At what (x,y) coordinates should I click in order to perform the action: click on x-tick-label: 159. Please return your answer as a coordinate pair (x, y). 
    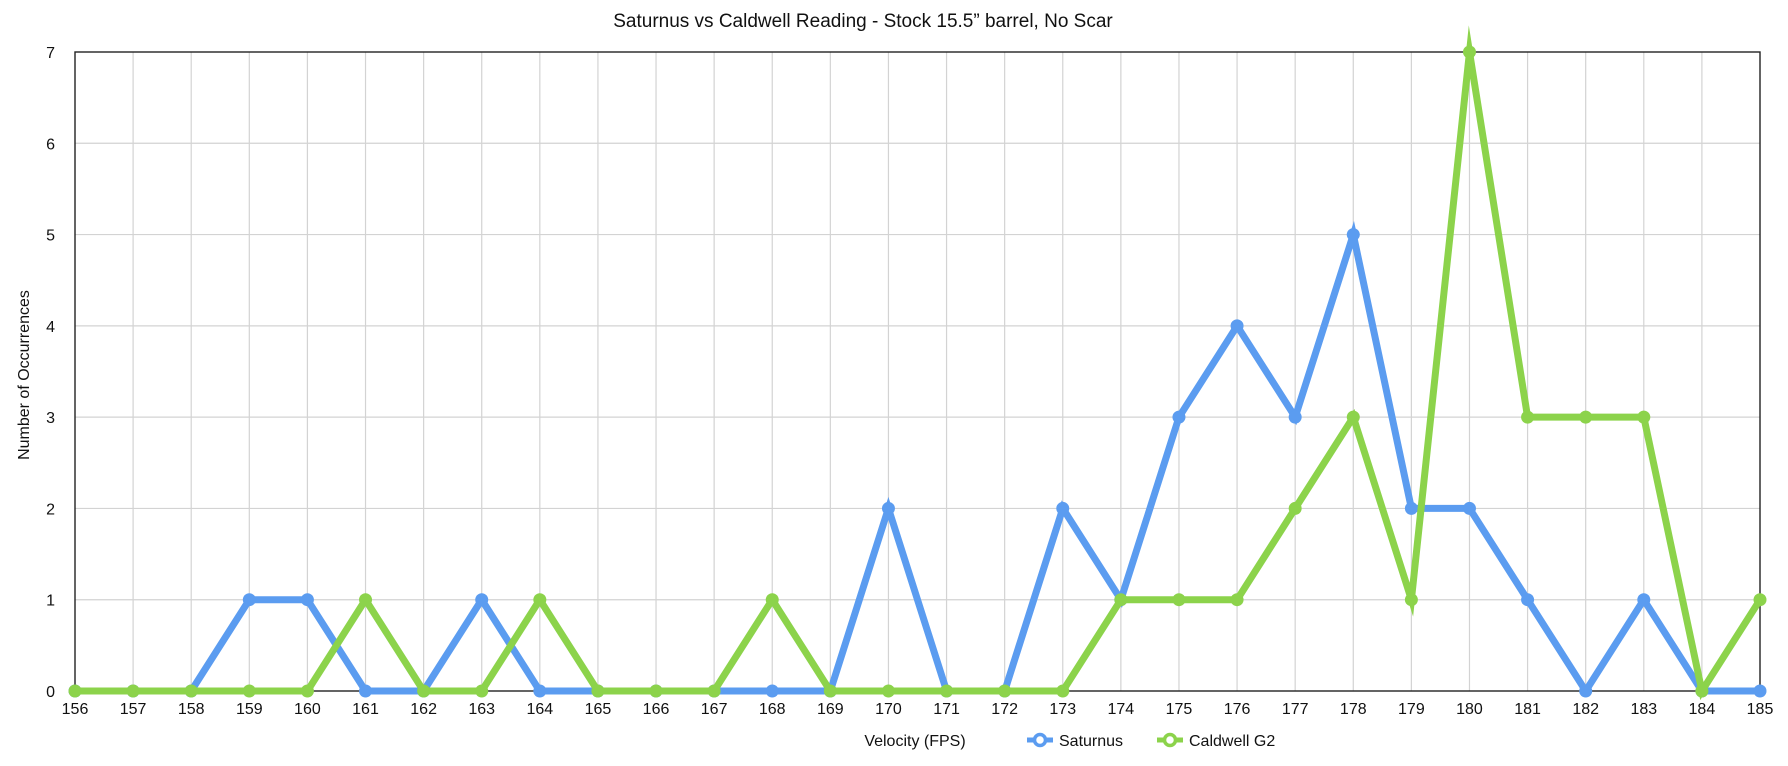
    Looking at the image, I should click on (249, 709).